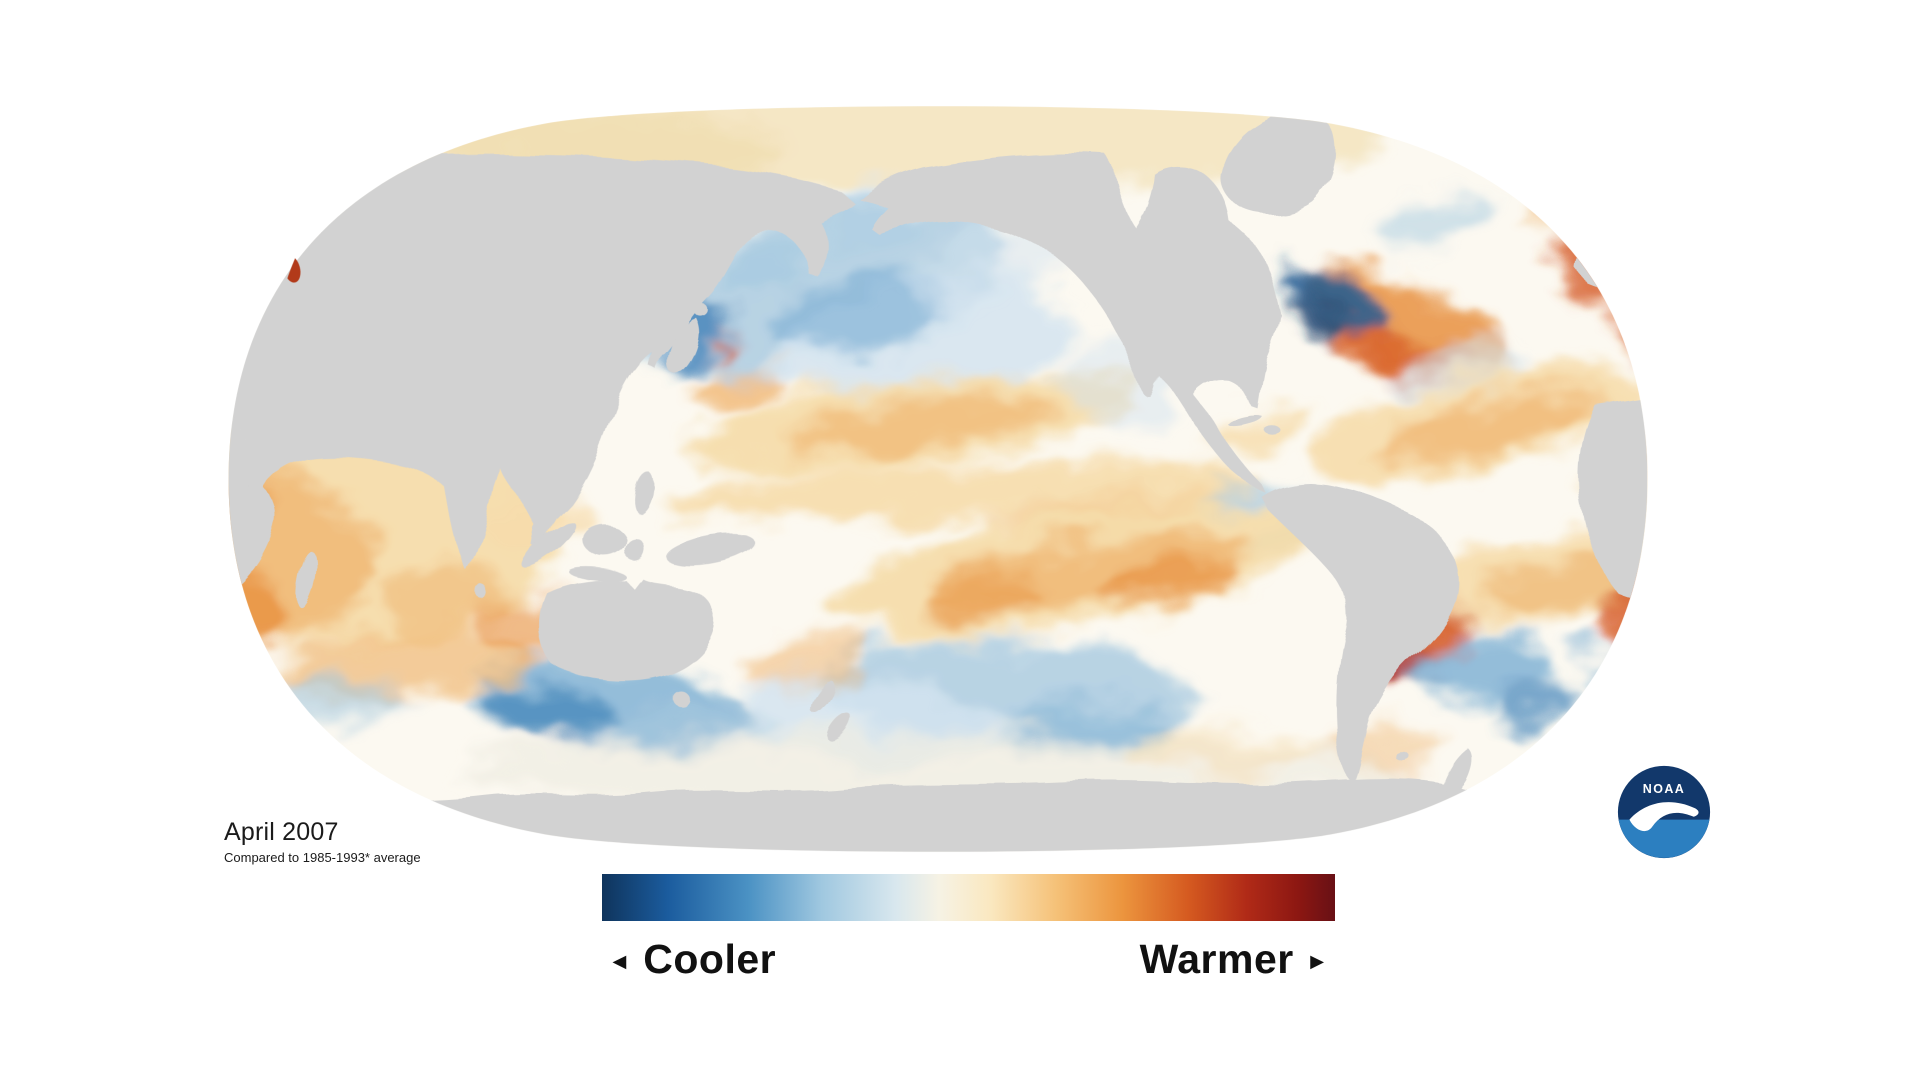 This screenshot has width=1920, height=1080. I want to click on continent-eurasia, so click(542, 370).